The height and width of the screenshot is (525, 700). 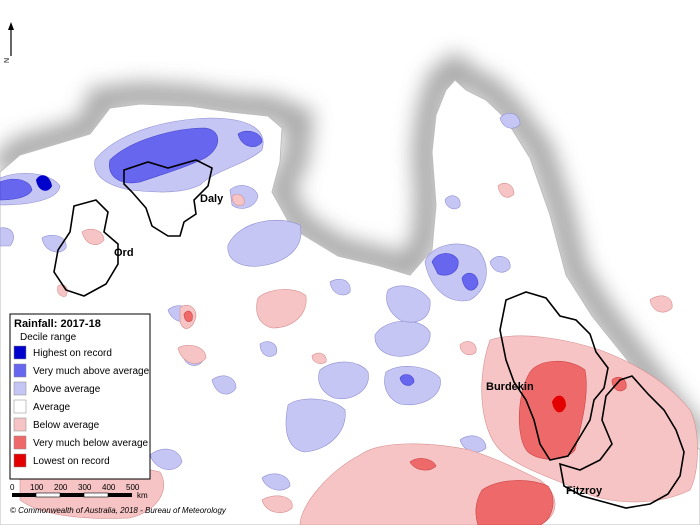 What do you see at coordinates (109, 487) in the screenshot?
I see `scale-tick-400: 400` at bounding box center [109, 487].